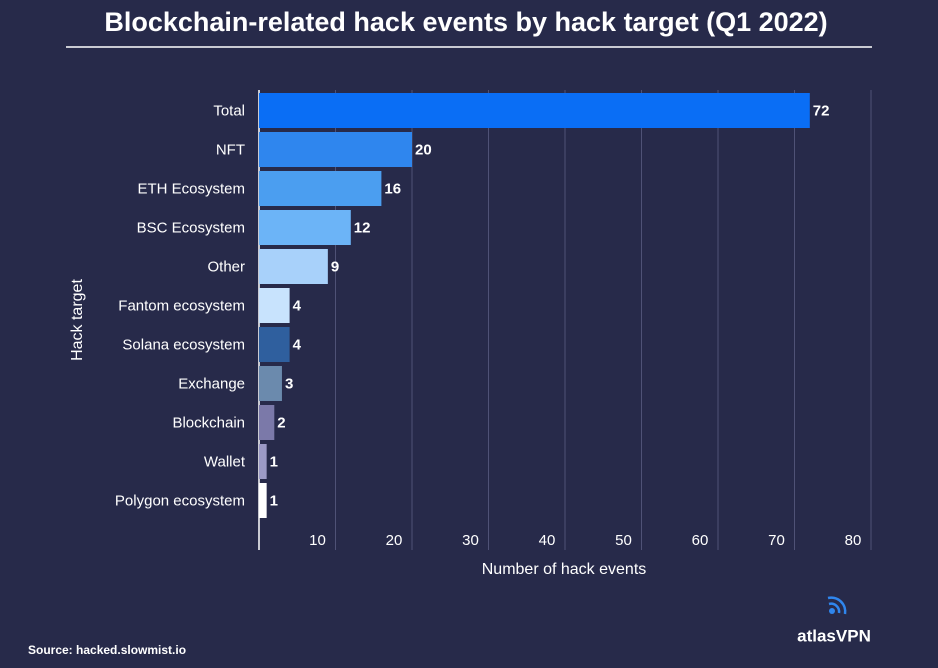 Image resolution: width=938 pixels, height=668 pixels. Describe the element at coordinates (547, 540) in the screenshot. I see `x-tick-label: 40` at that location.